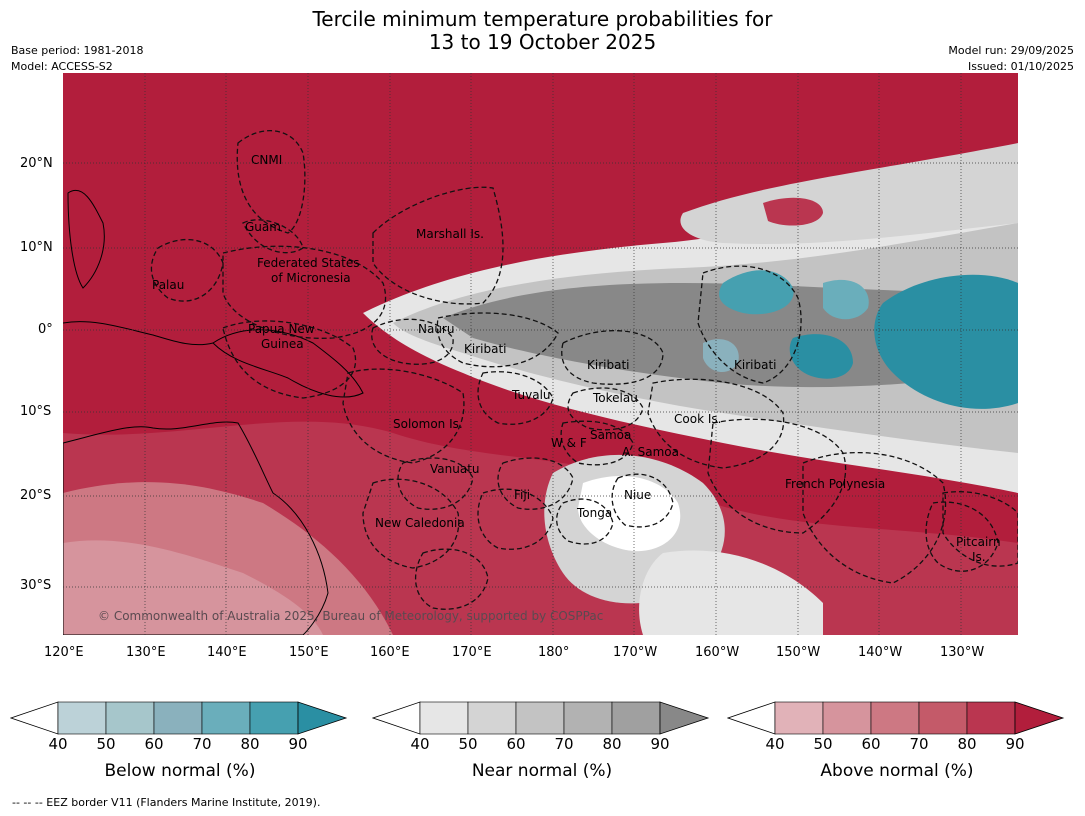 Image resolution: width=1085 pixels, height=816 pixels. I want to click on base-period: Base period: 1981-2018, so click(77, 50).